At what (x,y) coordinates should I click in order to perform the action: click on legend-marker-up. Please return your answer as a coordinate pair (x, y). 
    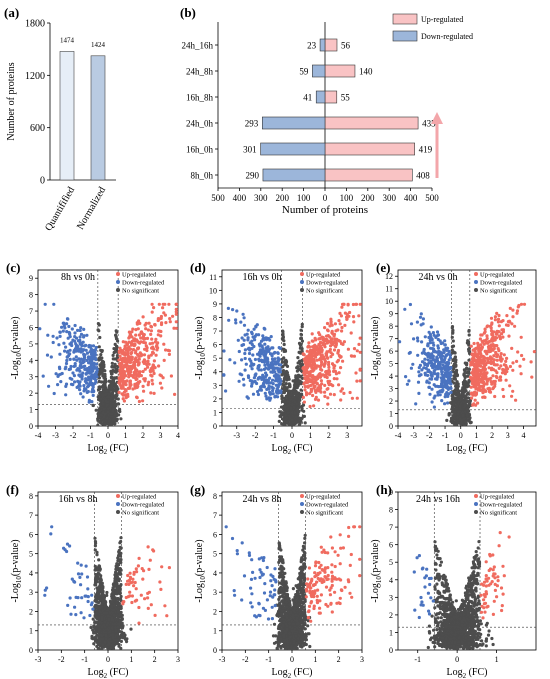
    Looking at the image, I should click on (302, 274).